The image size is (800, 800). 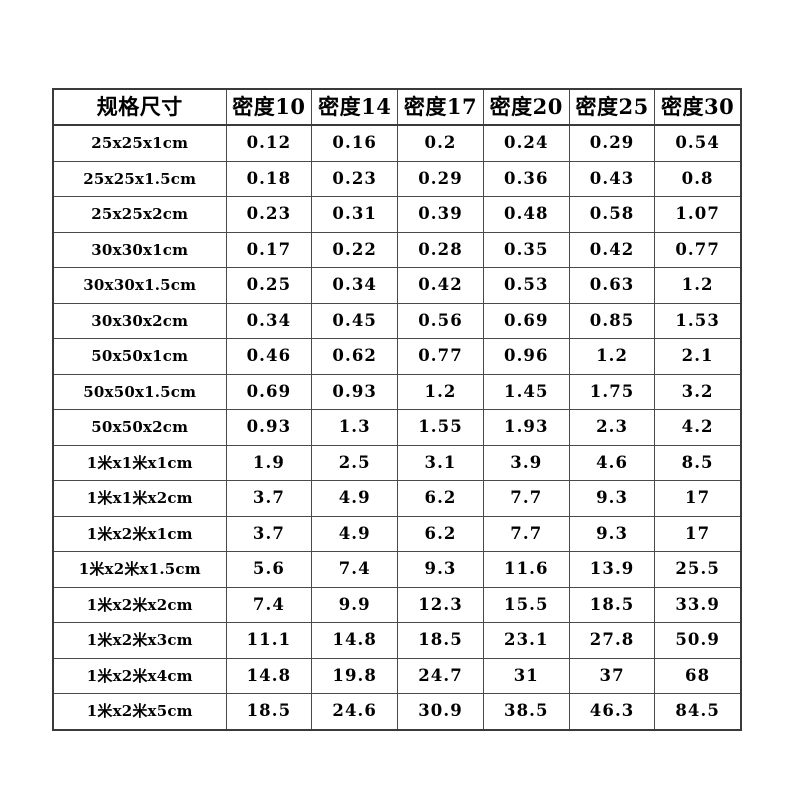 What do you see at coordinates (355, 320) in the screenshot?
I see `value-cell: 0.45` at bounding box center [355, 320].